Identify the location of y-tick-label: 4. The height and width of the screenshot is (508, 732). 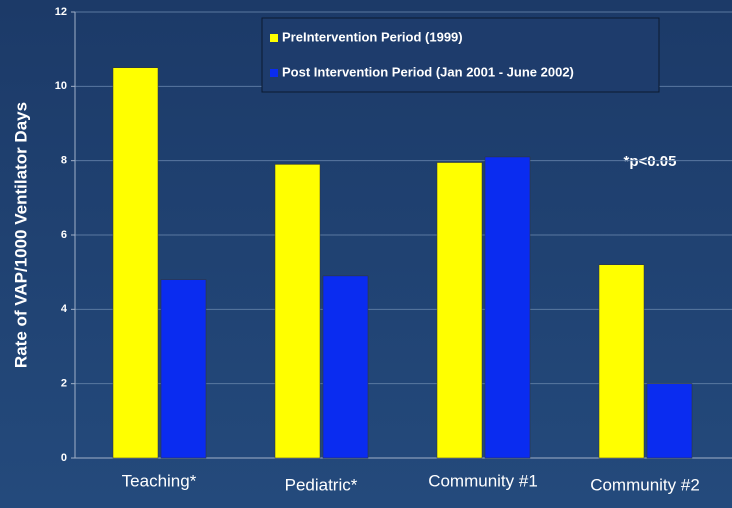
(64, 309).